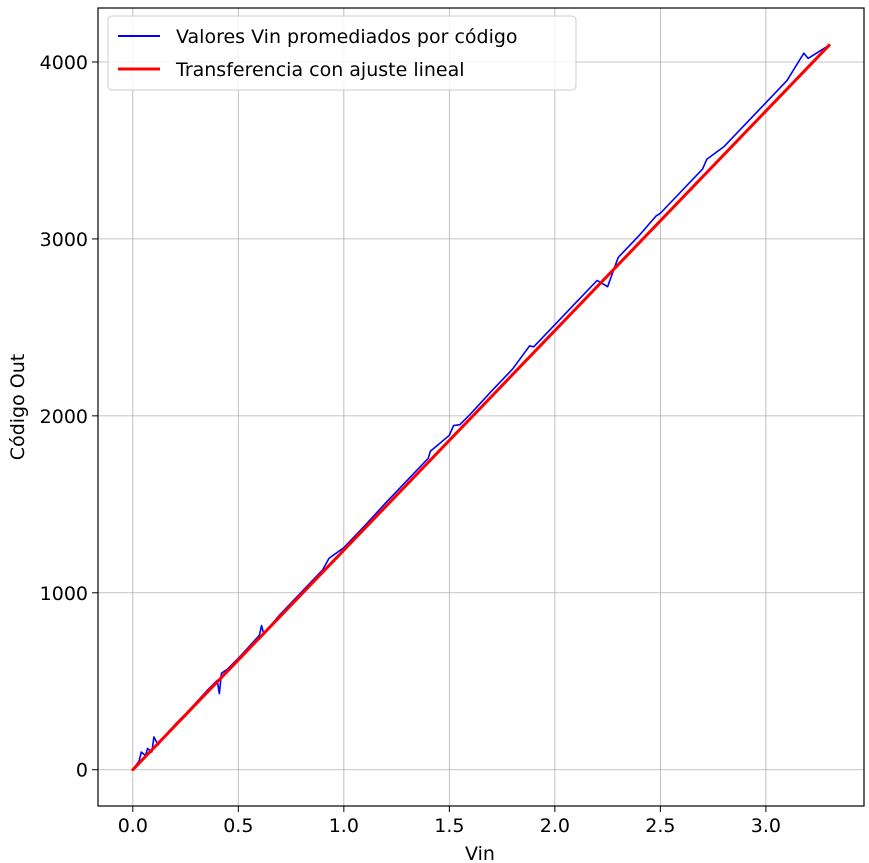 The height and width of the screenshot is (863, 869). Describe the element at coordinates (18, 407) in the screenshot. I see `y-axis-label: Código Out` at that location.